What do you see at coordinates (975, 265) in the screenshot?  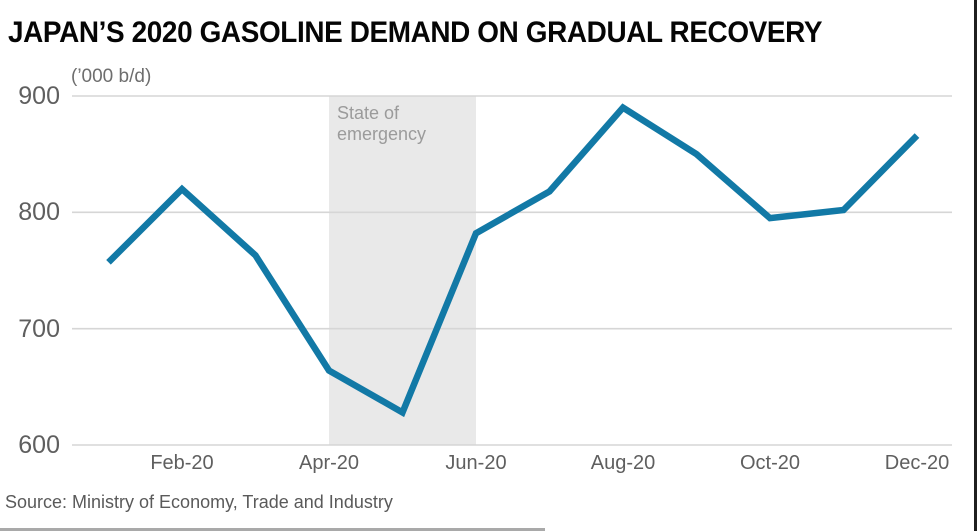 I see `screenshot-right-border` at bounding box center [975, 265].